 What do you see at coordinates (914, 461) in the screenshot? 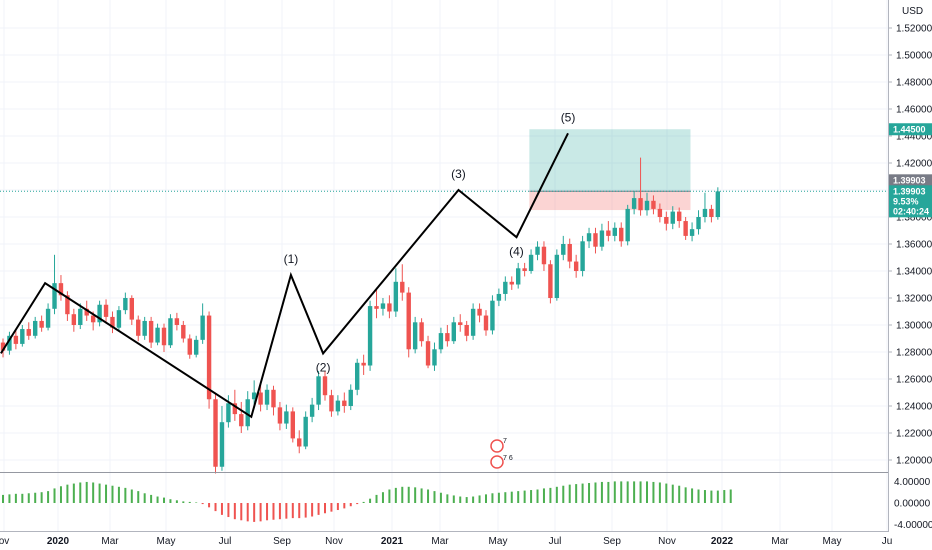
I see `price-tick-label: 1.20000` at bounding box center [914, 461].